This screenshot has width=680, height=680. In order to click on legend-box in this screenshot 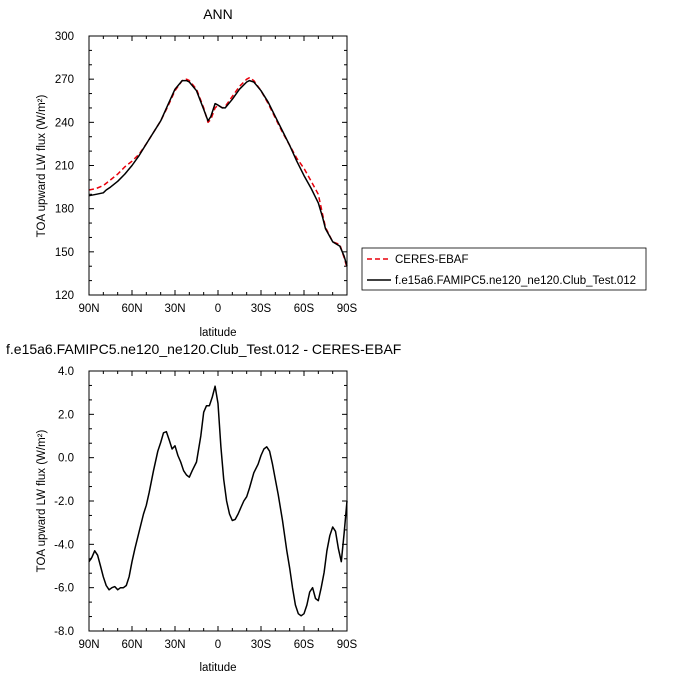, I will do `click(504, 269)`.